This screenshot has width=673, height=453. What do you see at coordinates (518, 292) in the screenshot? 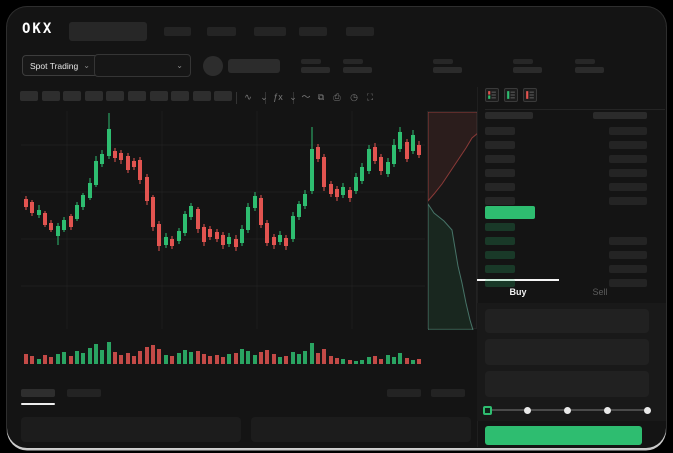
I see `tab-buy: Buy` at bounding box center [518, 292].